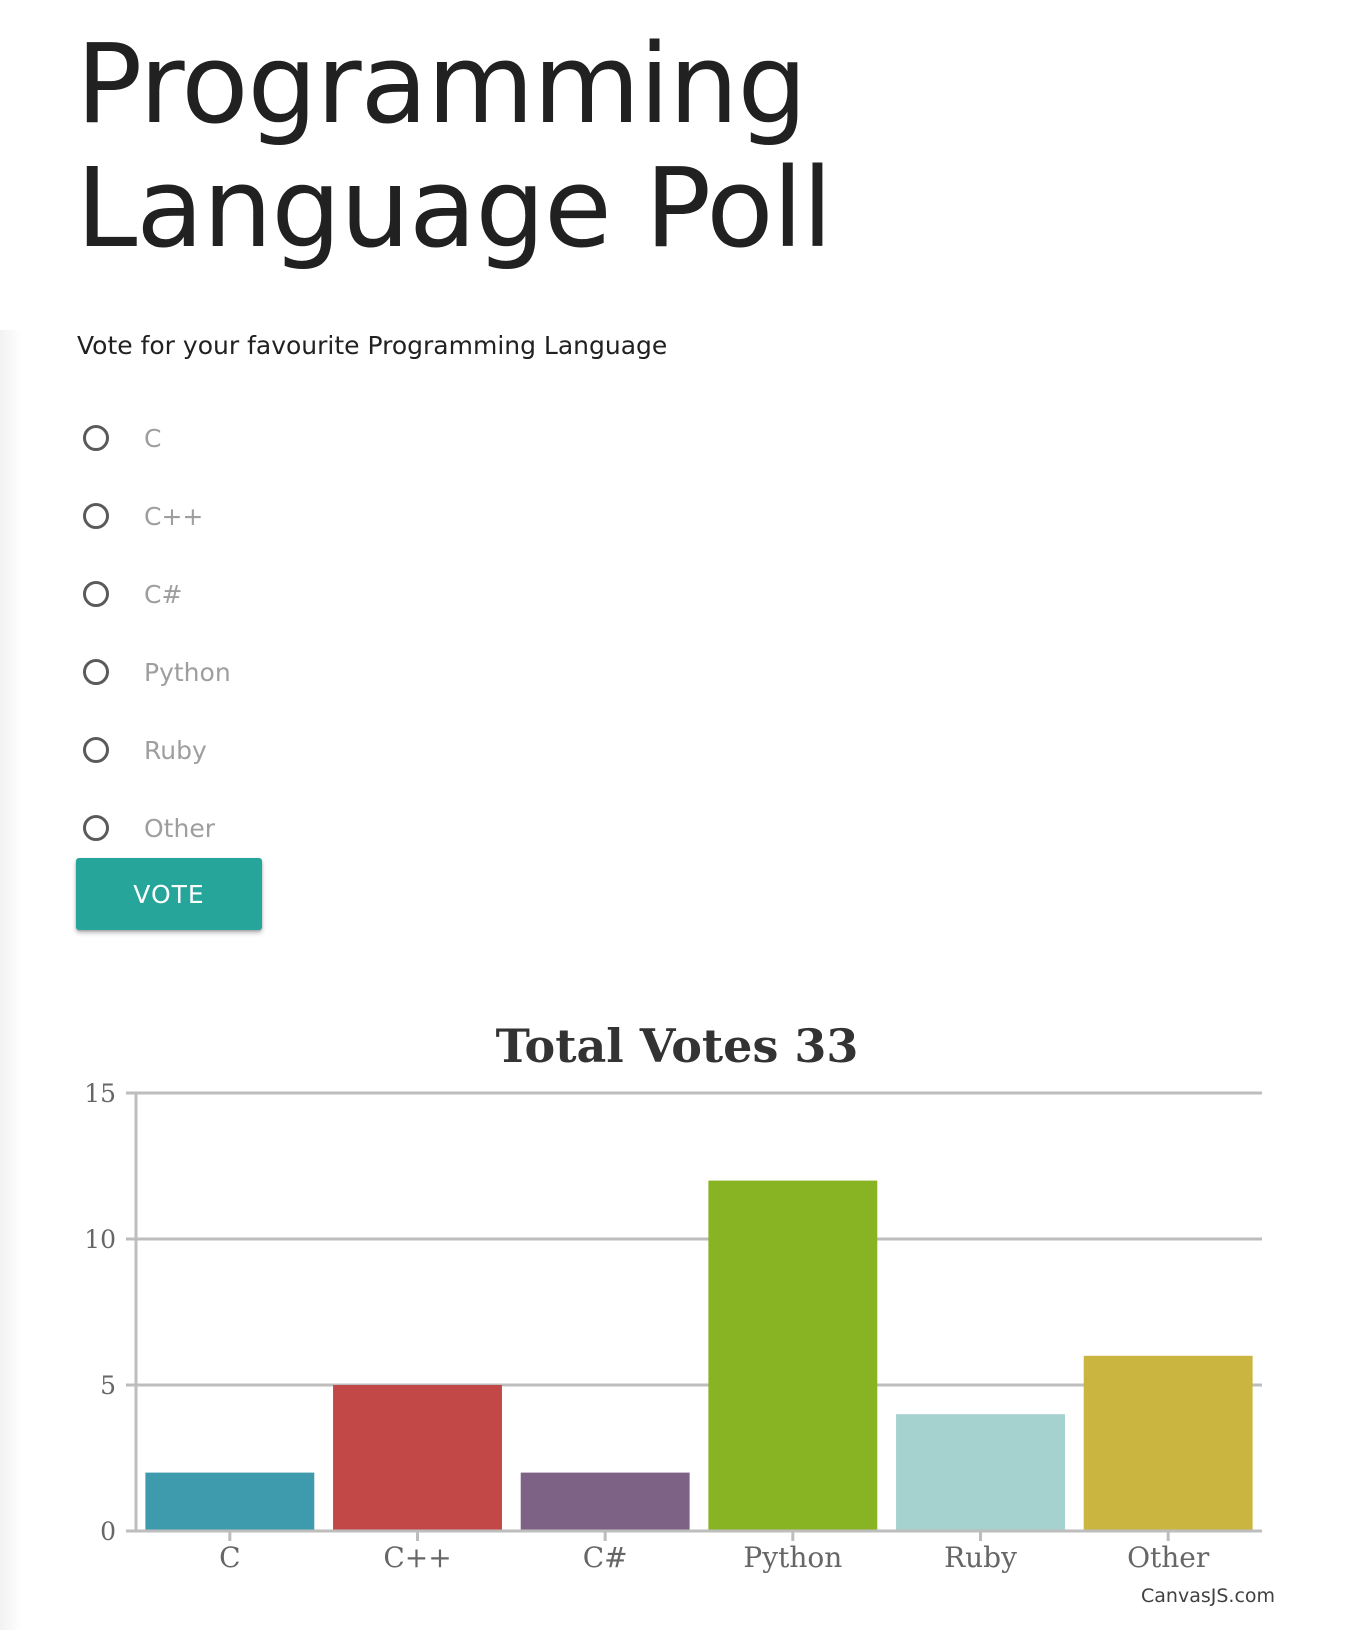  Describe the element at coordinates (793, 1355) in the screenshot. I see `bar-python` at that location.